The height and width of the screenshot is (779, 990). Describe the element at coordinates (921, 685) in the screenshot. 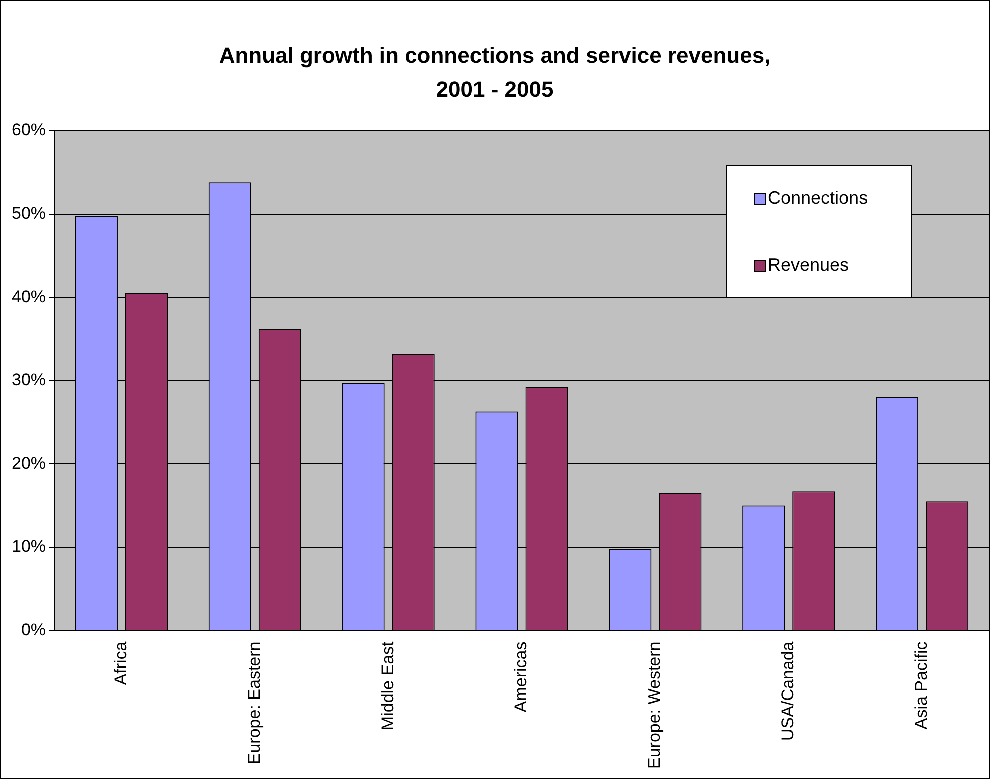

I see `x-tick-label: Asia Pacific` at that location.